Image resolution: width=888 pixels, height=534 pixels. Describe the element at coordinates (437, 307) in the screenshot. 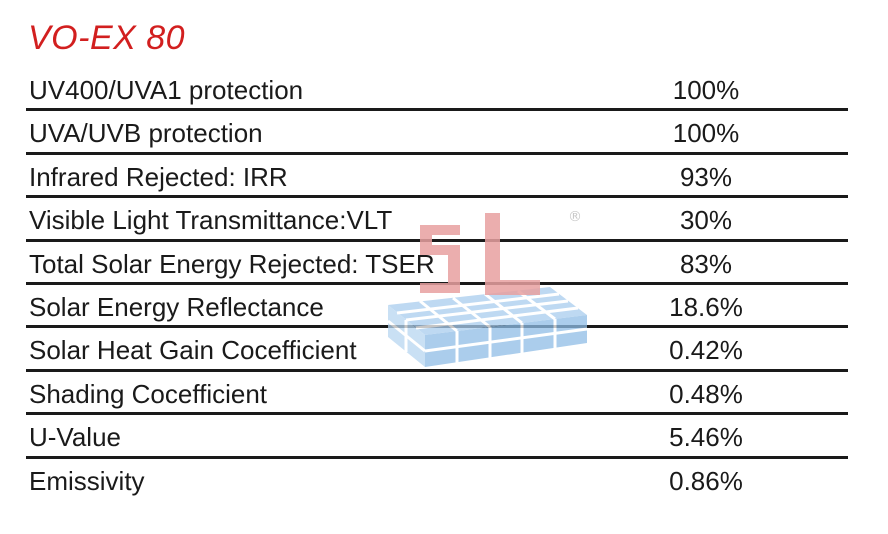

I see `spec-row: Solar Energy Reflectance 18.6%` at that location.